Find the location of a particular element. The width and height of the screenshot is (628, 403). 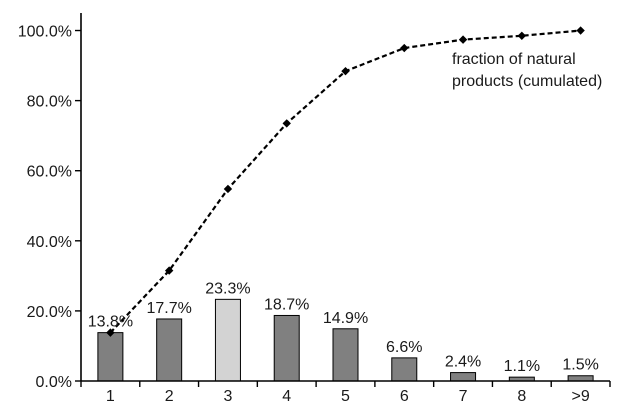

x-tick-label-1: 1 is located at coordinates (110, 395).